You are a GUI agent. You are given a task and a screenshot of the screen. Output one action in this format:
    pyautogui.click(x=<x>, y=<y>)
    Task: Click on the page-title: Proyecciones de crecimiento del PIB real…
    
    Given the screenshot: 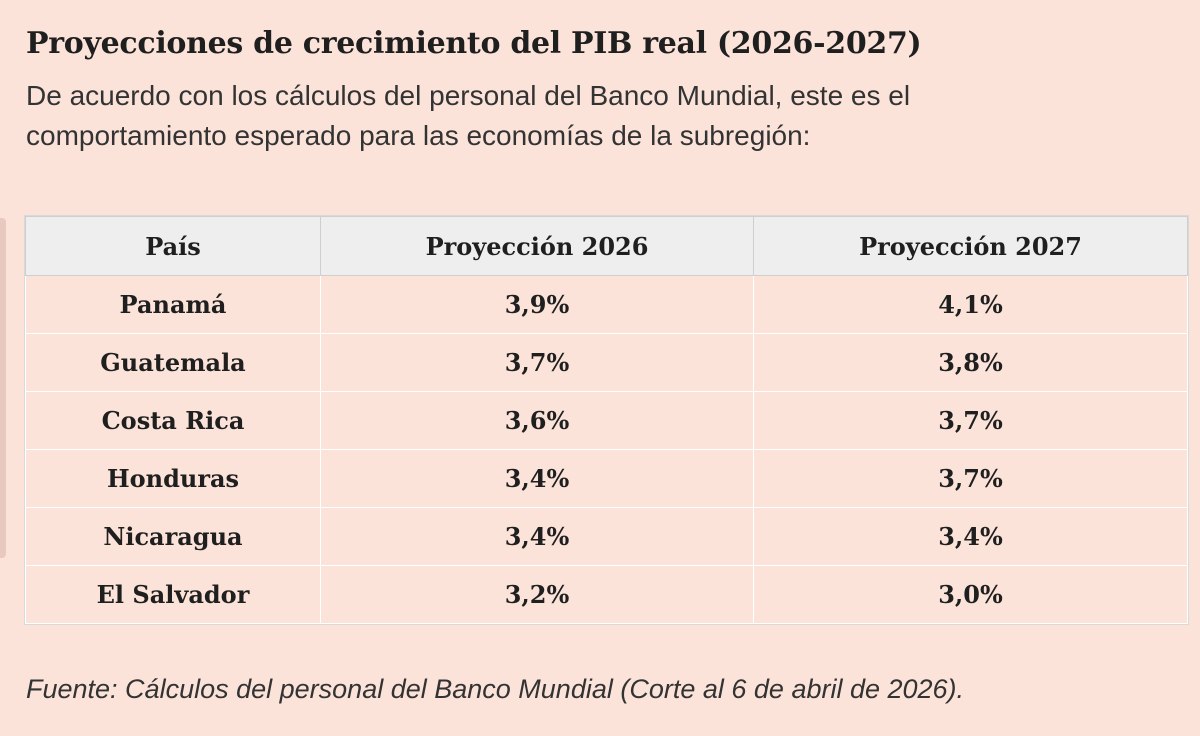 What is the action you would take?
    pyautogui.click(x=474, y=43)
    